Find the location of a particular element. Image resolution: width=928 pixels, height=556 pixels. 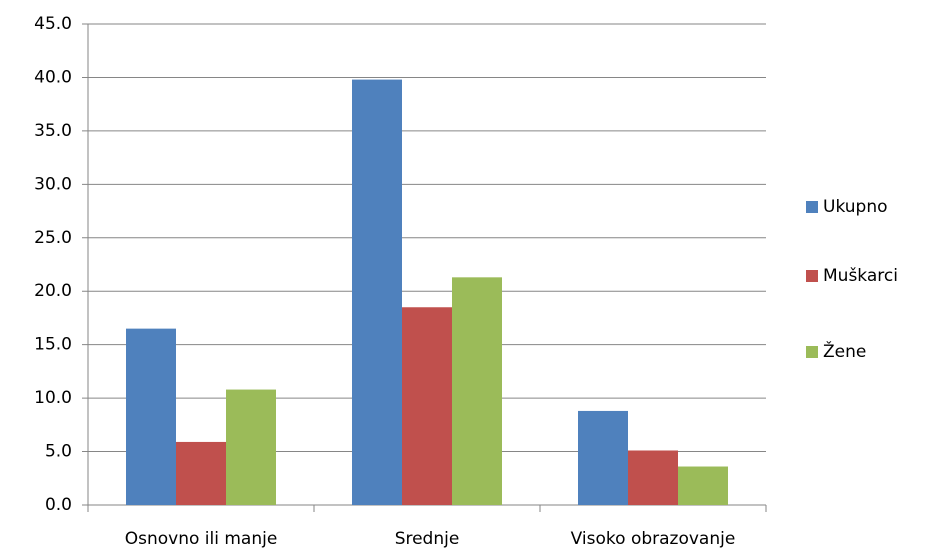

y-tick-label: 15.0 is located at coordinates (53, 345).